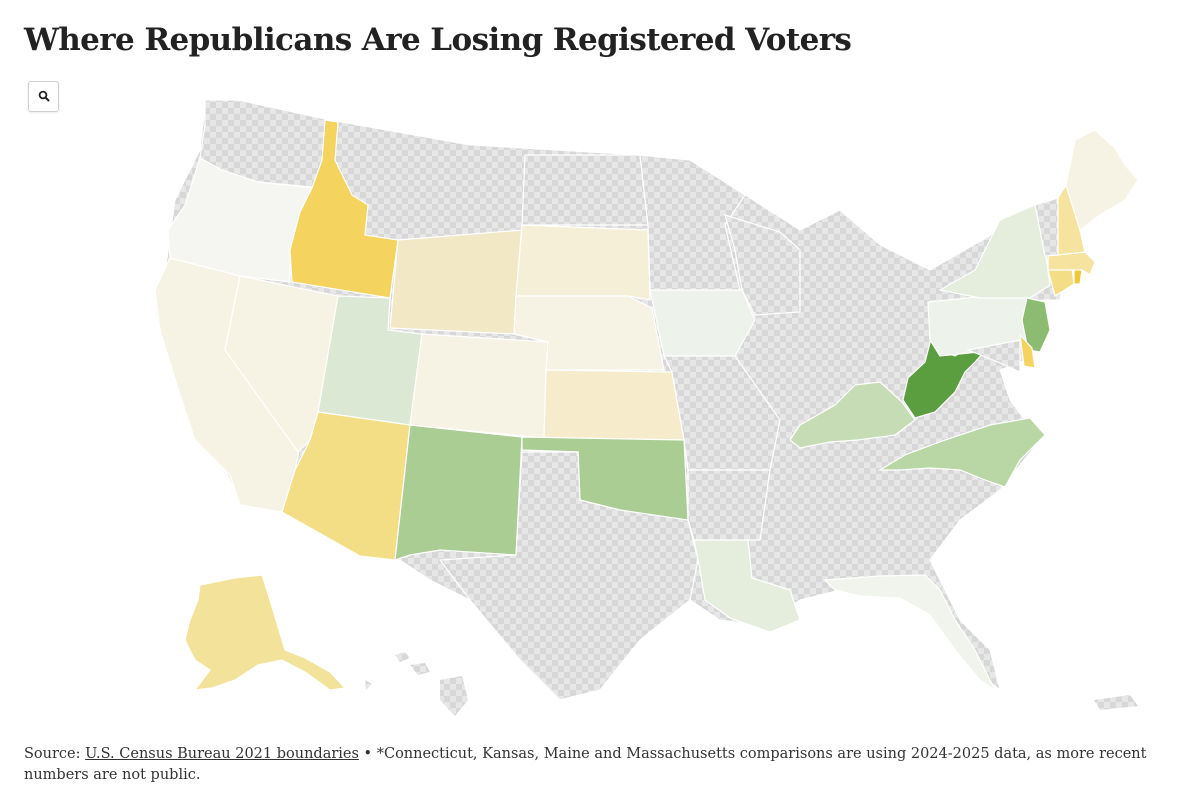 The height and width of the screenshot is (800, 1200). Describe the element at coordinates (852, 415) in the screenshot. I see `state-kentucky` at that location.